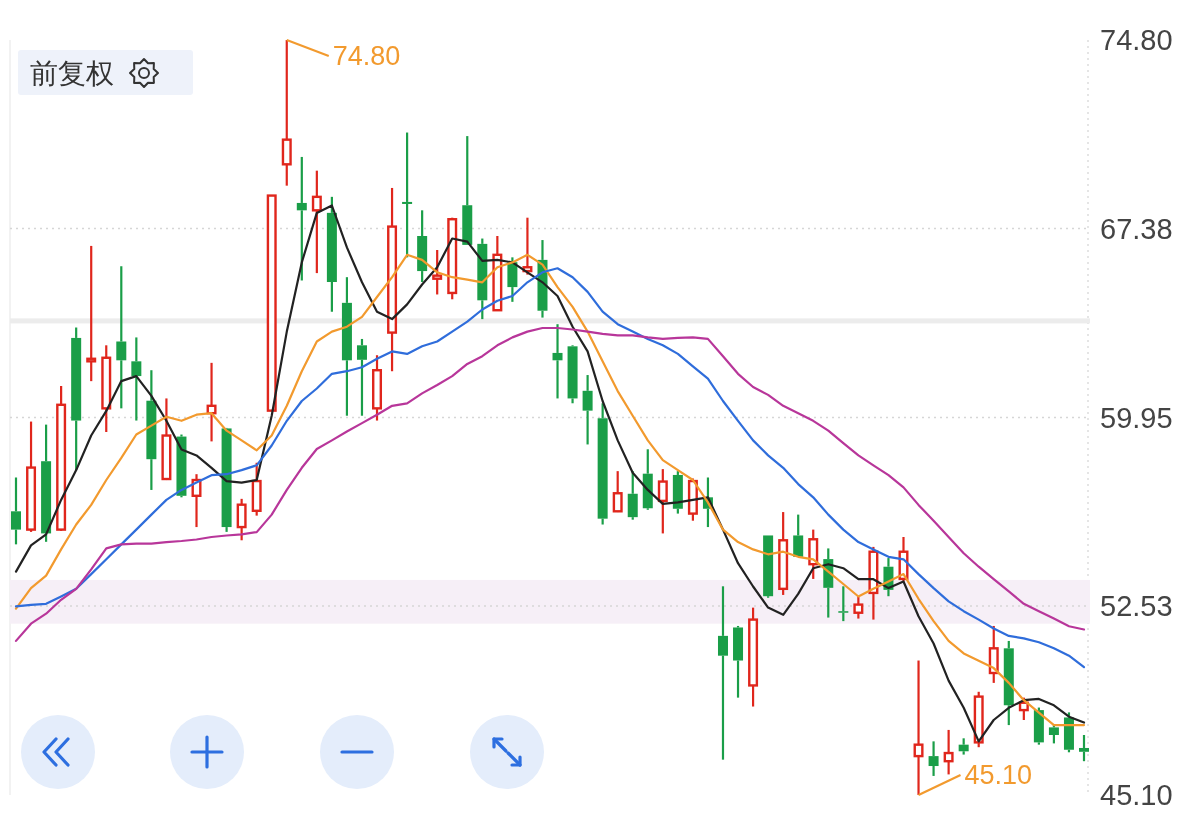 Image resolution: width=1196 pixels, height=813 pixels. What do you see at coordinates (72, 73) in the screenshot?
I see `annotation: 前复权` at bounding box center [72, 73].